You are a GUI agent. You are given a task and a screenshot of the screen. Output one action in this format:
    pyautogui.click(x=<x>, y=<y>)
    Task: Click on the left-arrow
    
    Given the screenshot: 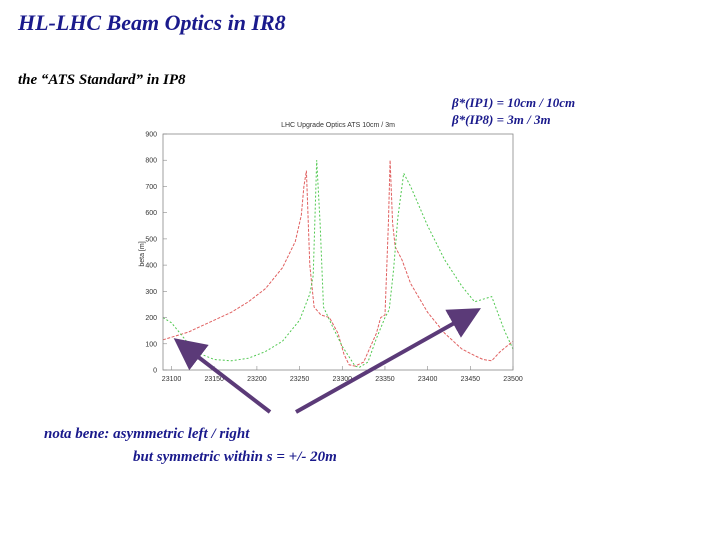 What is the action you would take?
    pyautogui.click(x=222, y=376)
    